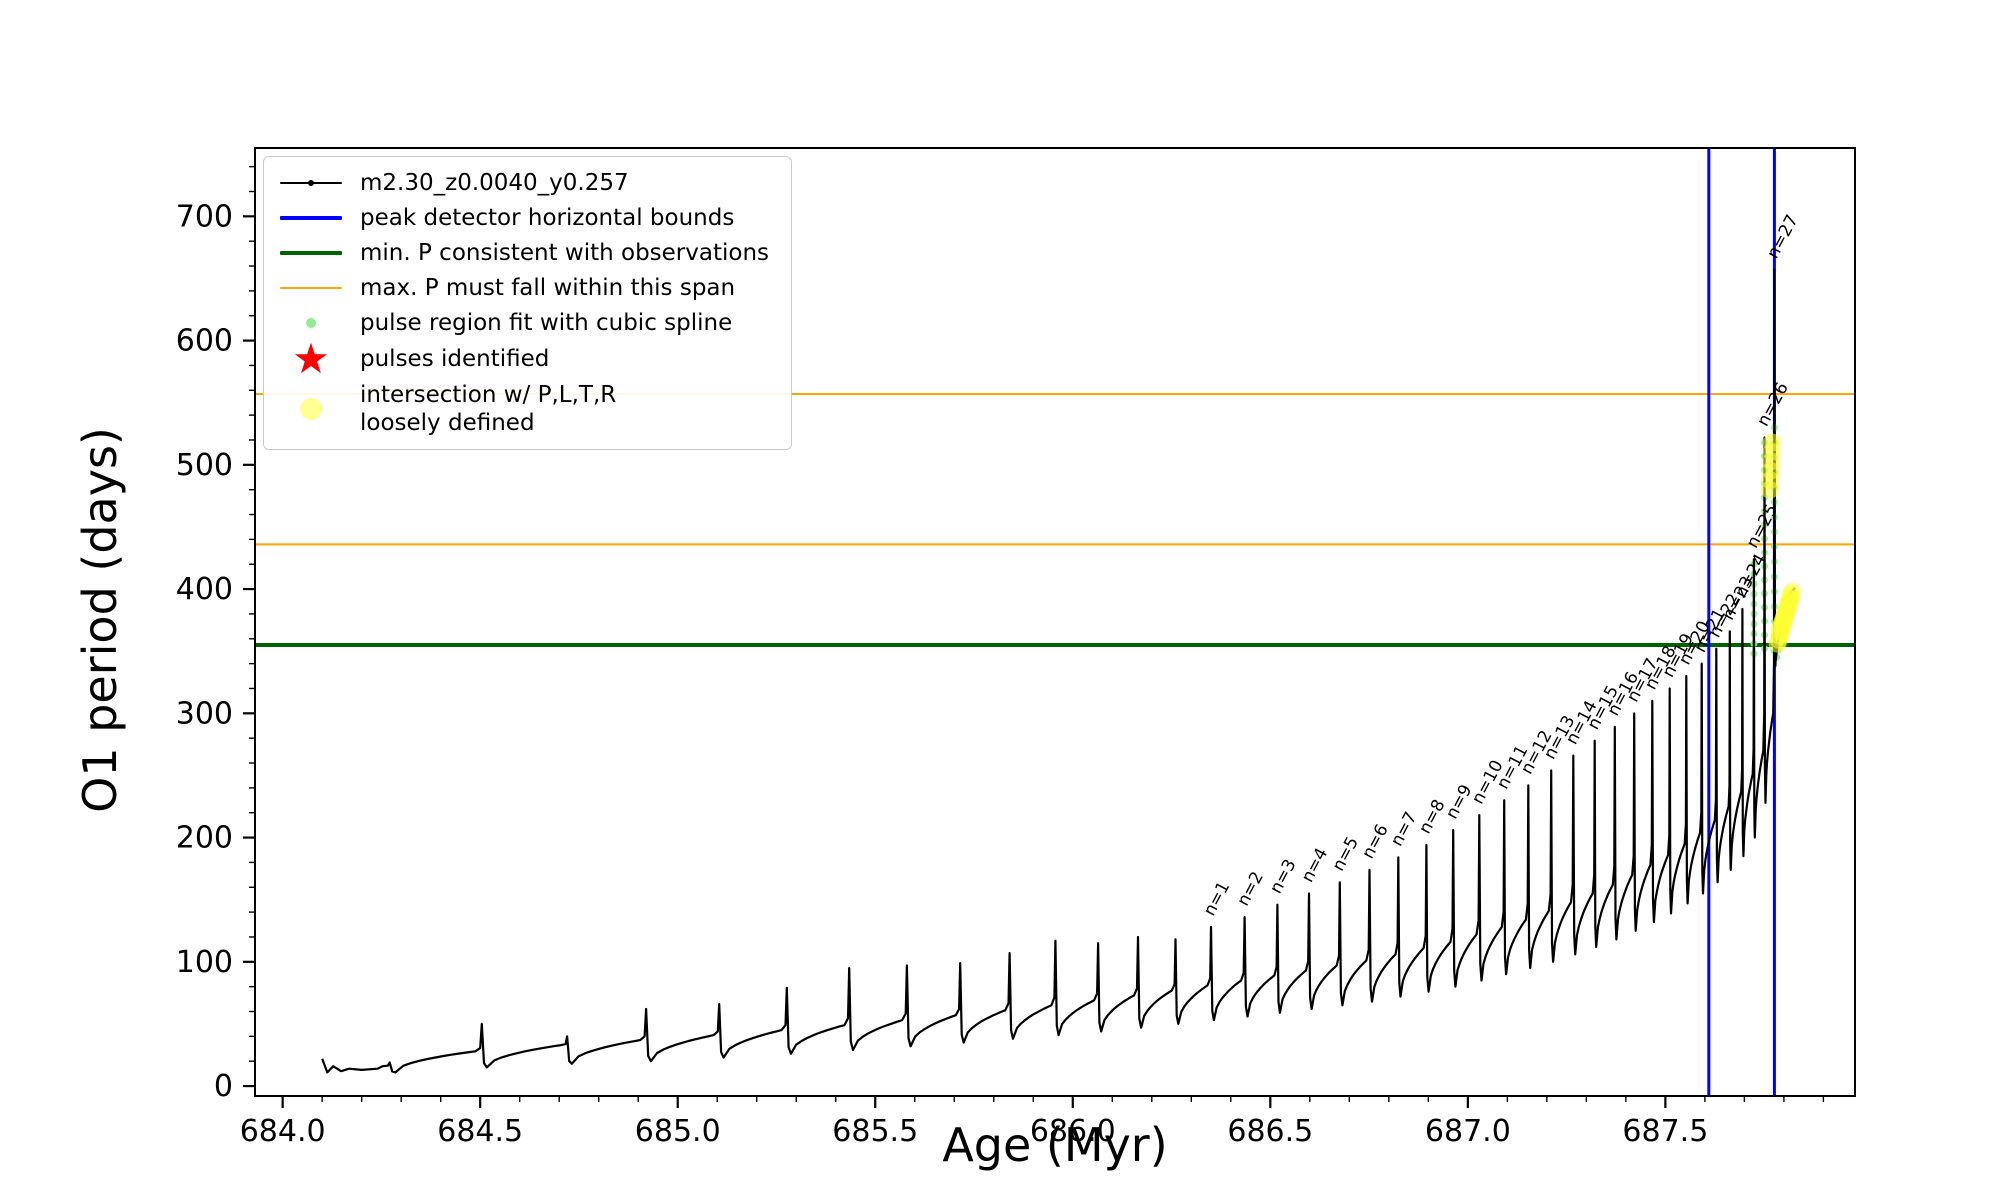 Image resolution: width=2000 pixels, height=1200 pixels. I want to click on y-axis-title: O1 period (days), so click(100, 620).